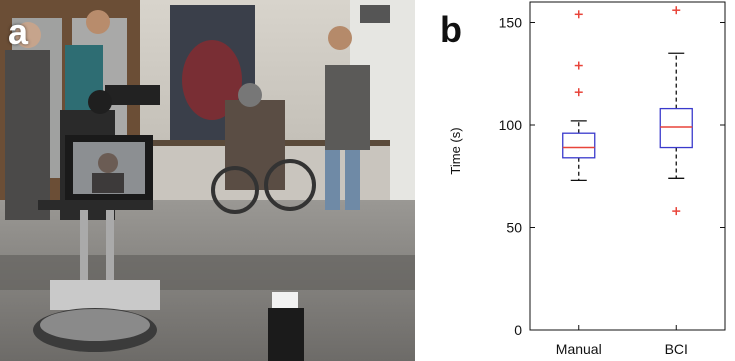 The width and height of the screenshot is (735, 361). Describe the element at coordinates (579, 349) in the screenshot. I see `x-tick-label: Manual` at that location.